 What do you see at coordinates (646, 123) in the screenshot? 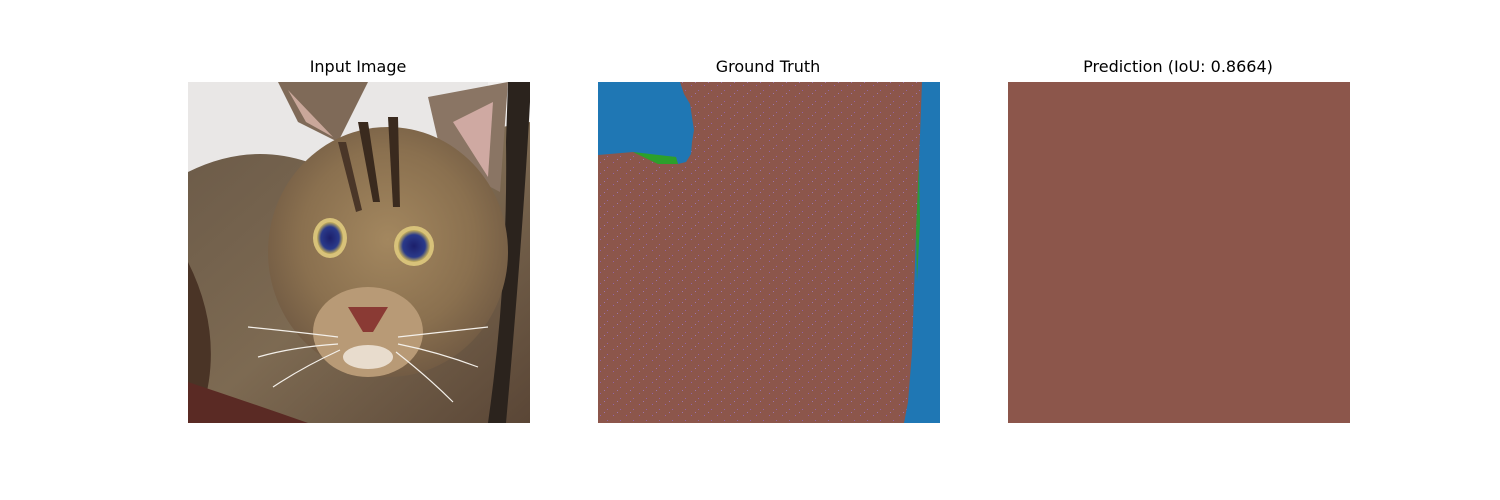
I see `background-region-top-left` at bounding box center [646, 123].